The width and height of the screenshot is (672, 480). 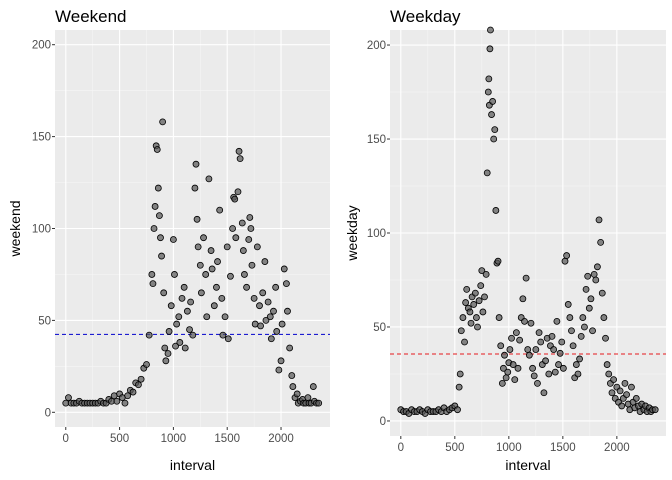 I want to click on weekend-x-tick: 0, so click(x=66, y=439).